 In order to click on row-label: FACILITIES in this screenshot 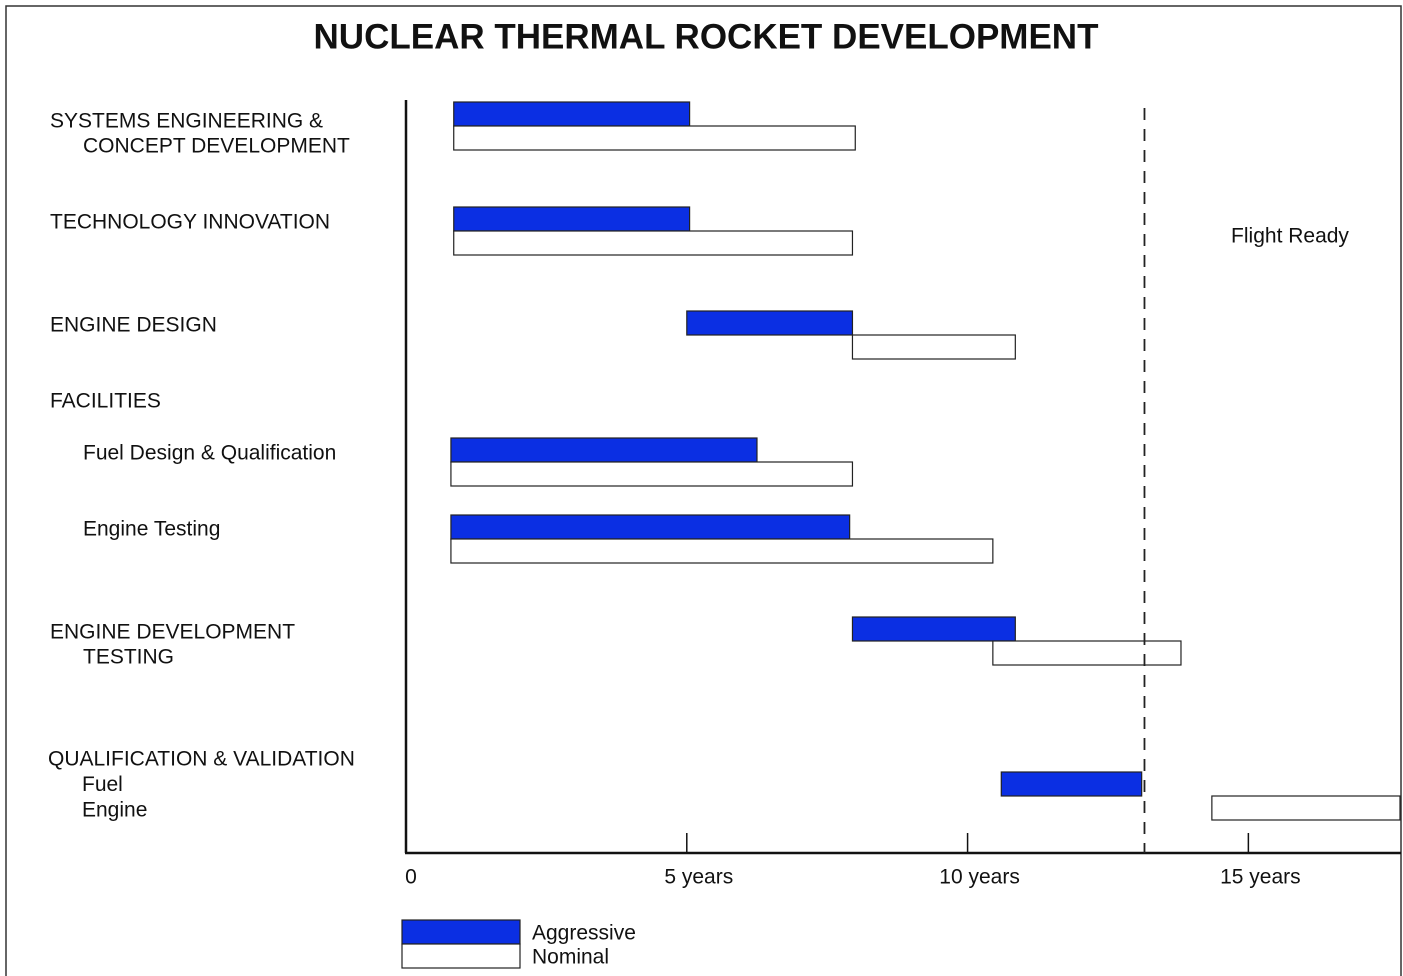, I will do `click(105, 401)`.